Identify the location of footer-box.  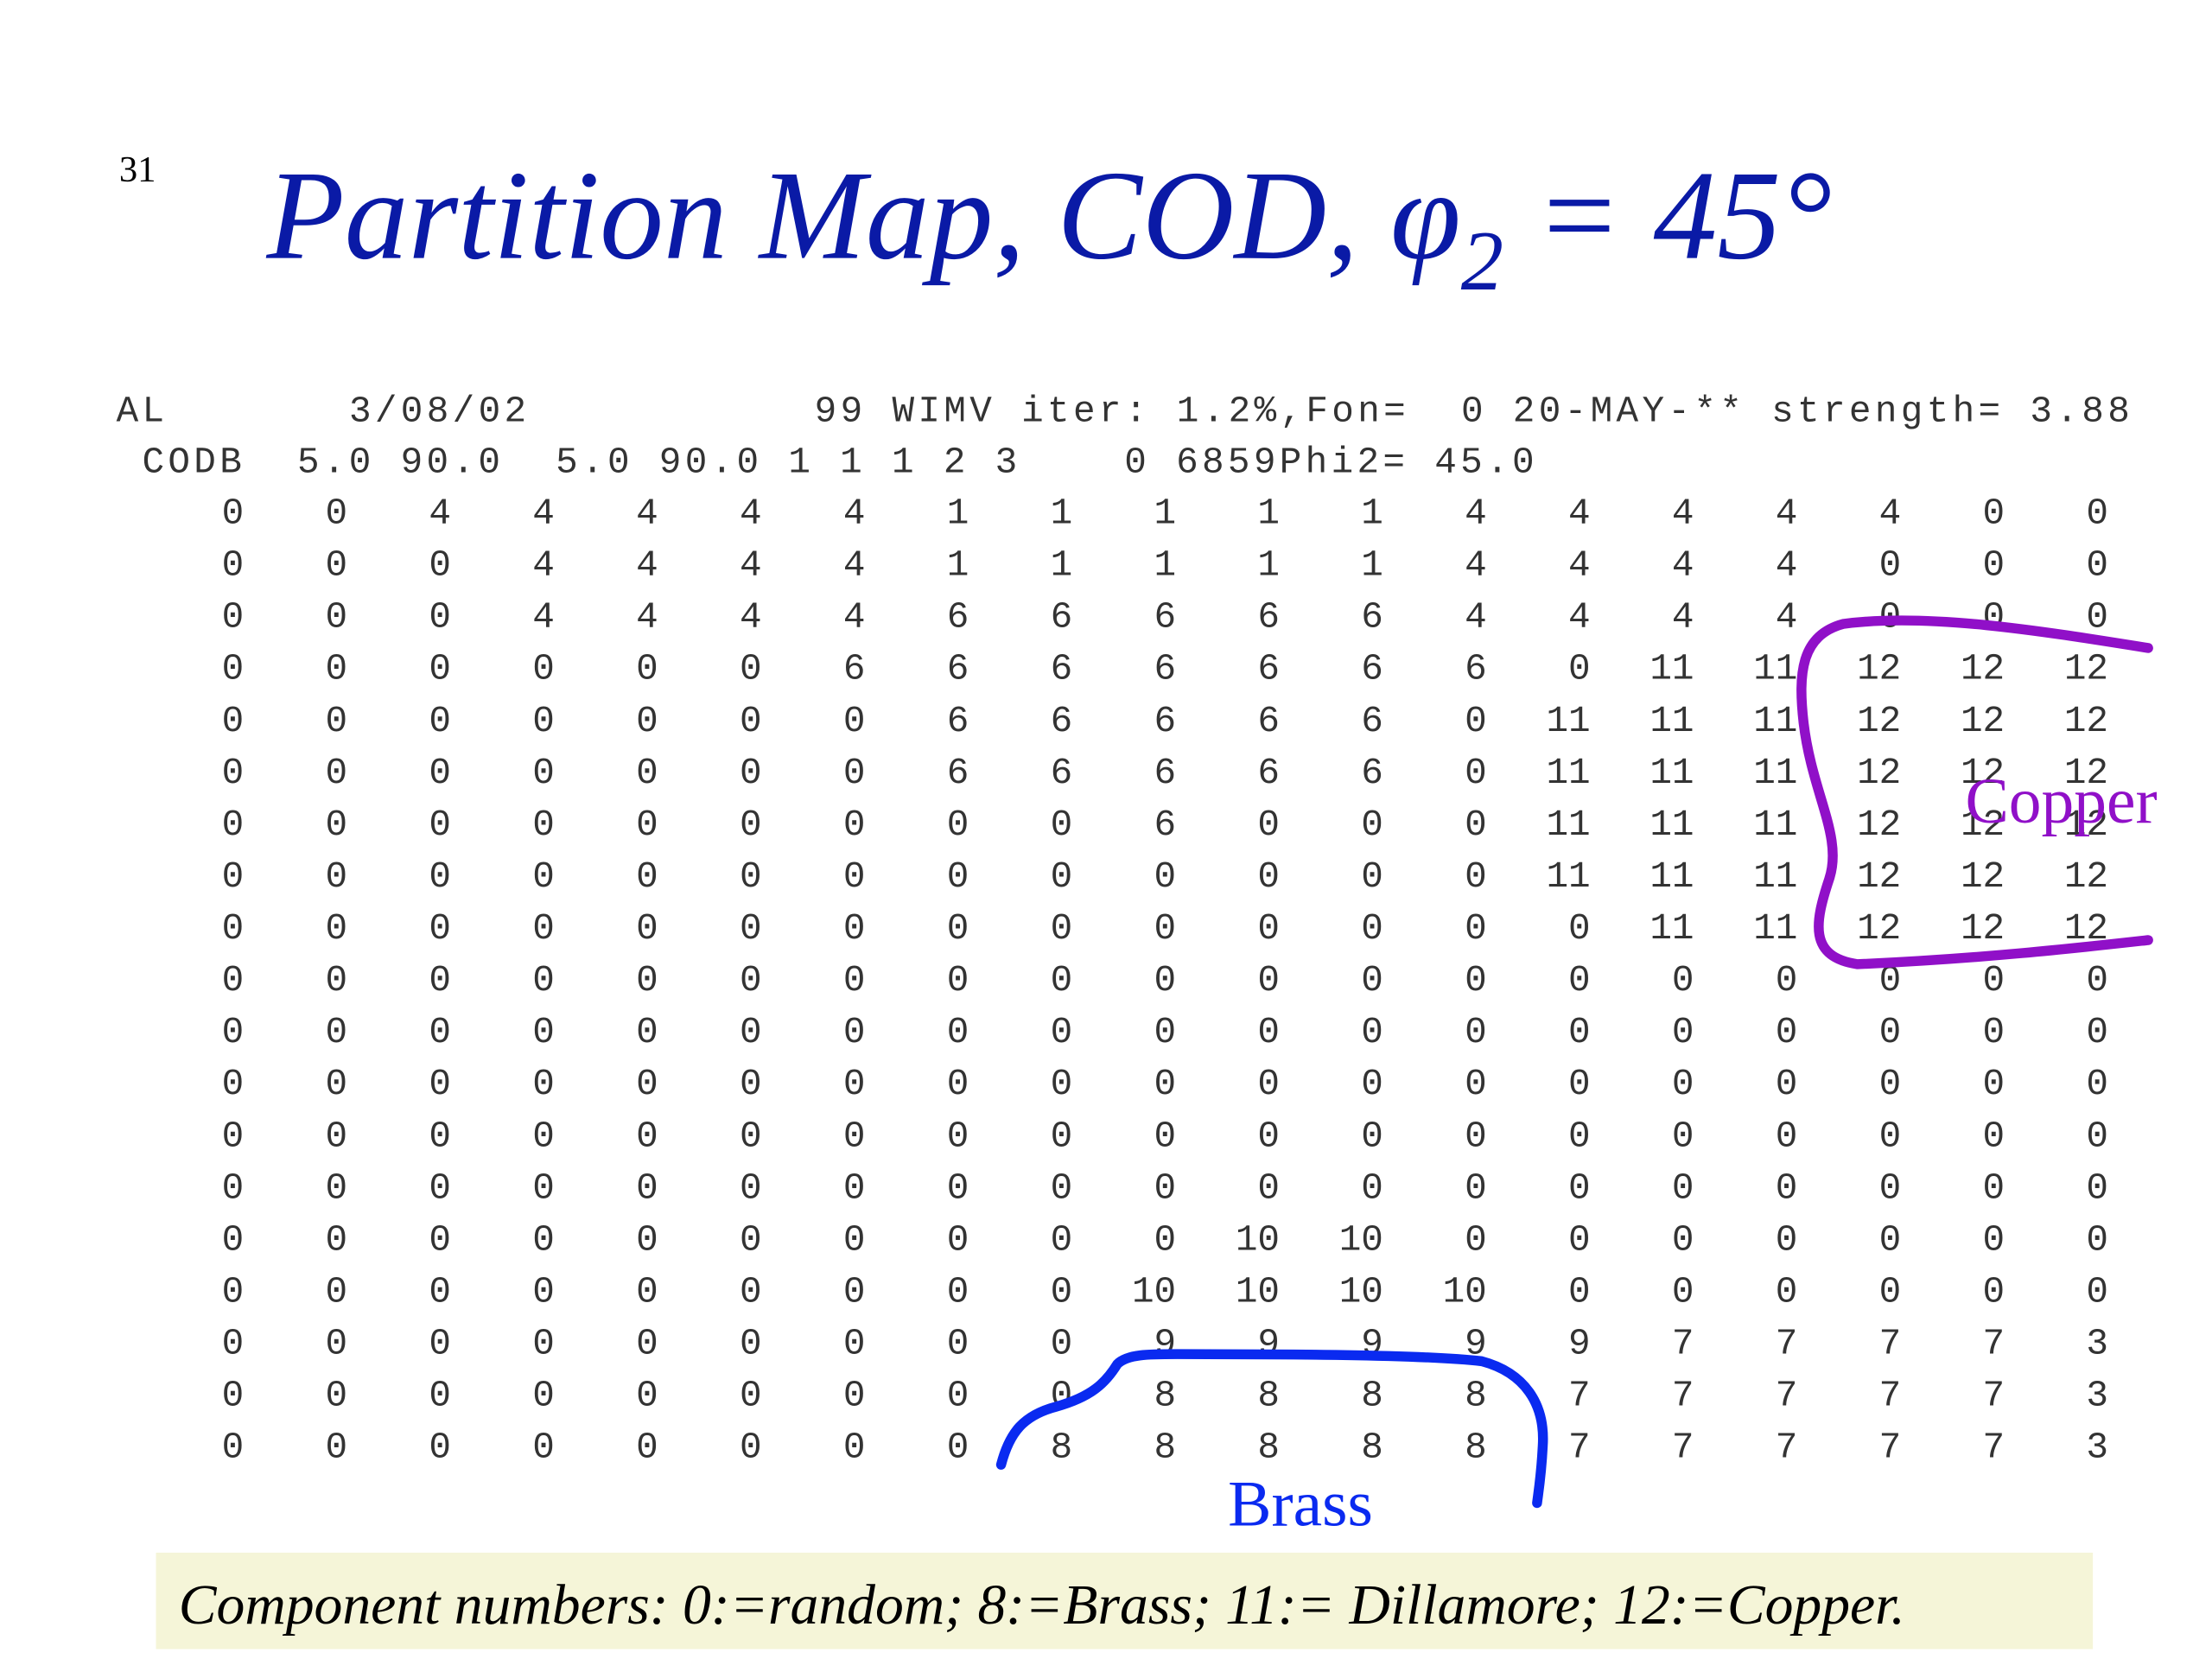
(1125, 1600).